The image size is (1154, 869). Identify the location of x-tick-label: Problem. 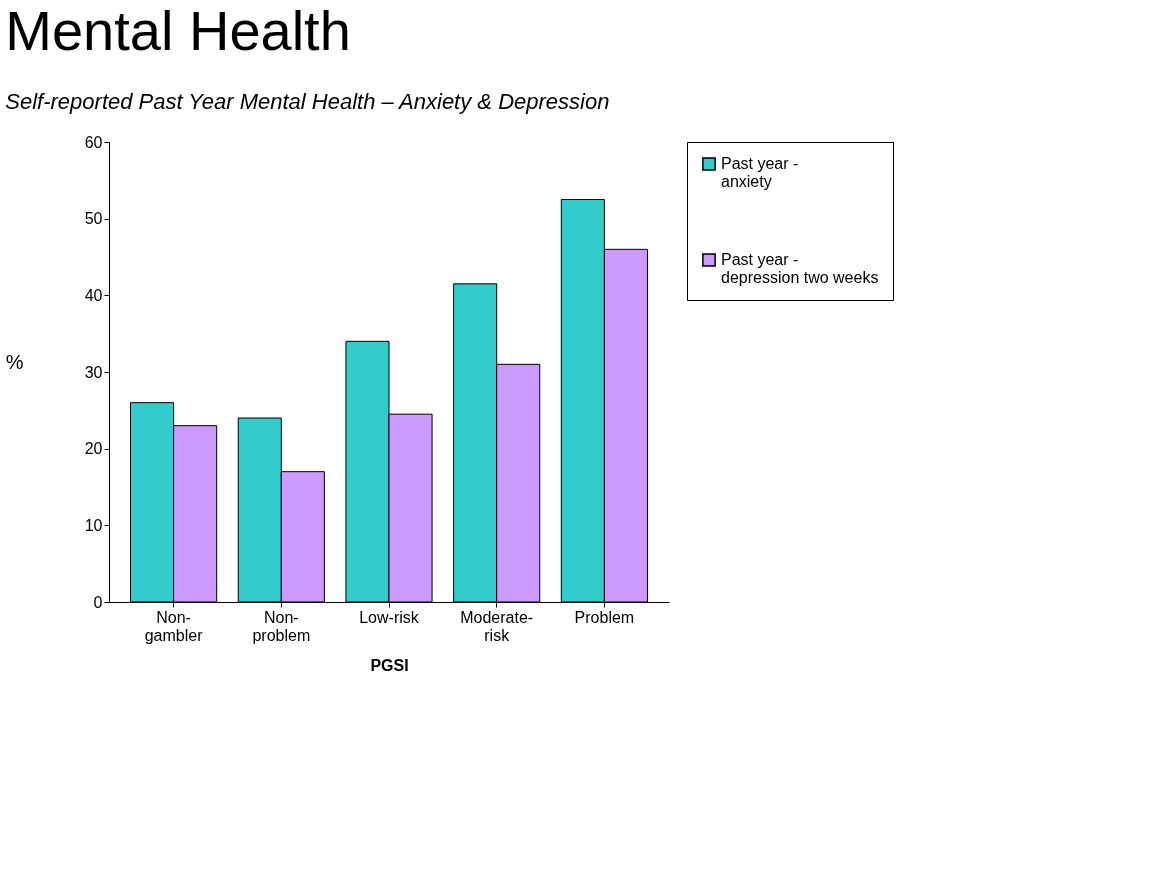
(604, 617).